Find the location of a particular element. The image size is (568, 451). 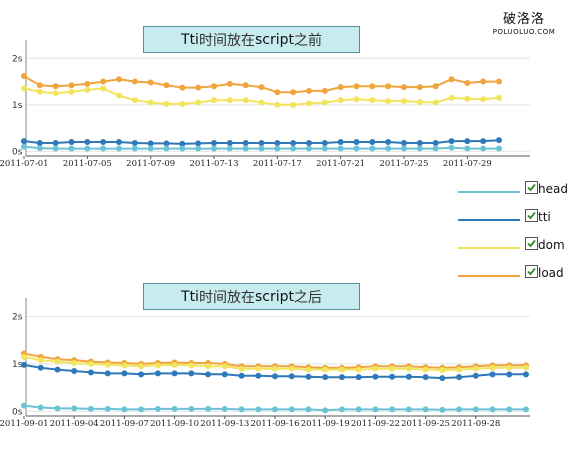

legend-swatch-dom is located at coordinates (489, 248).